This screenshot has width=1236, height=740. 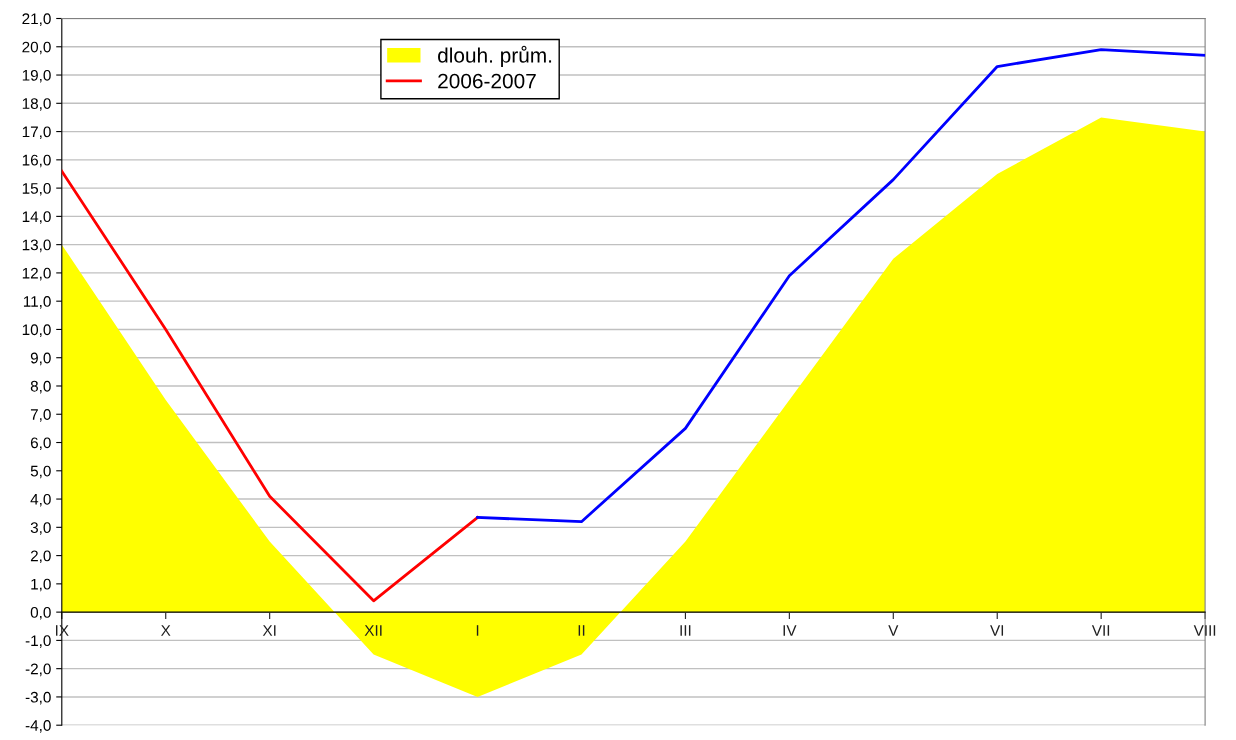 I want to click on y-tick-label: 3,0, so click(x=40, y=528).